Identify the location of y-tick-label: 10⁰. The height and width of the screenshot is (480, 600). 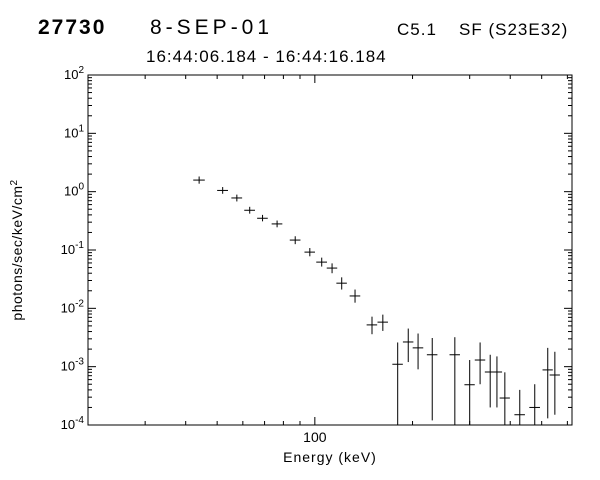
(74, 190).